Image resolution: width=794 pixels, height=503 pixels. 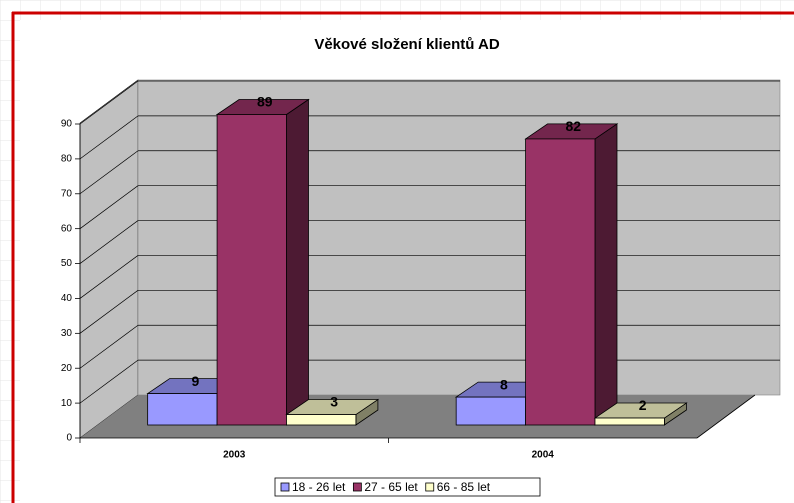 What do you see at coordinates (195, 381) in the screenshot?
I see `data-label: 9` at bounding box center [195, 381].